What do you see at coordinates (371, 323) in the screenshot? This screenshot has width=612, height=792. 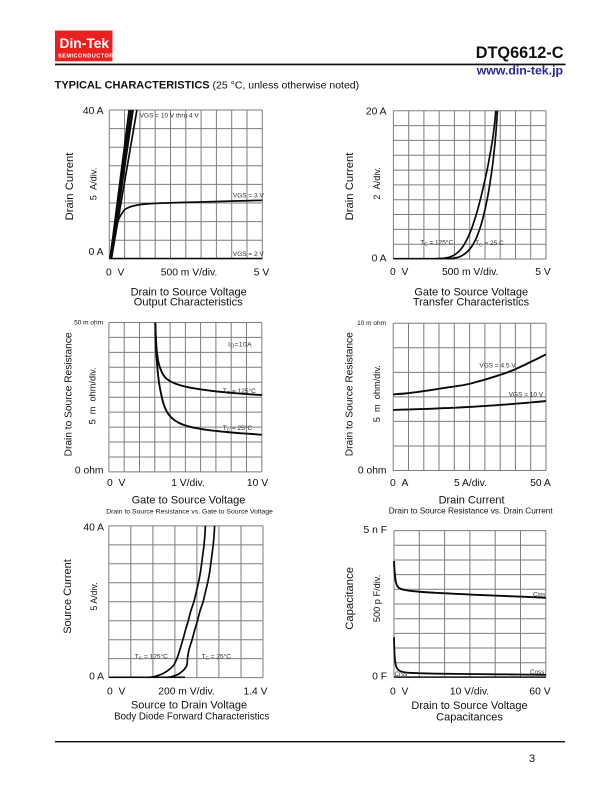 I see `svg-text: 10 m ohm` at bounding box center [371, 323].